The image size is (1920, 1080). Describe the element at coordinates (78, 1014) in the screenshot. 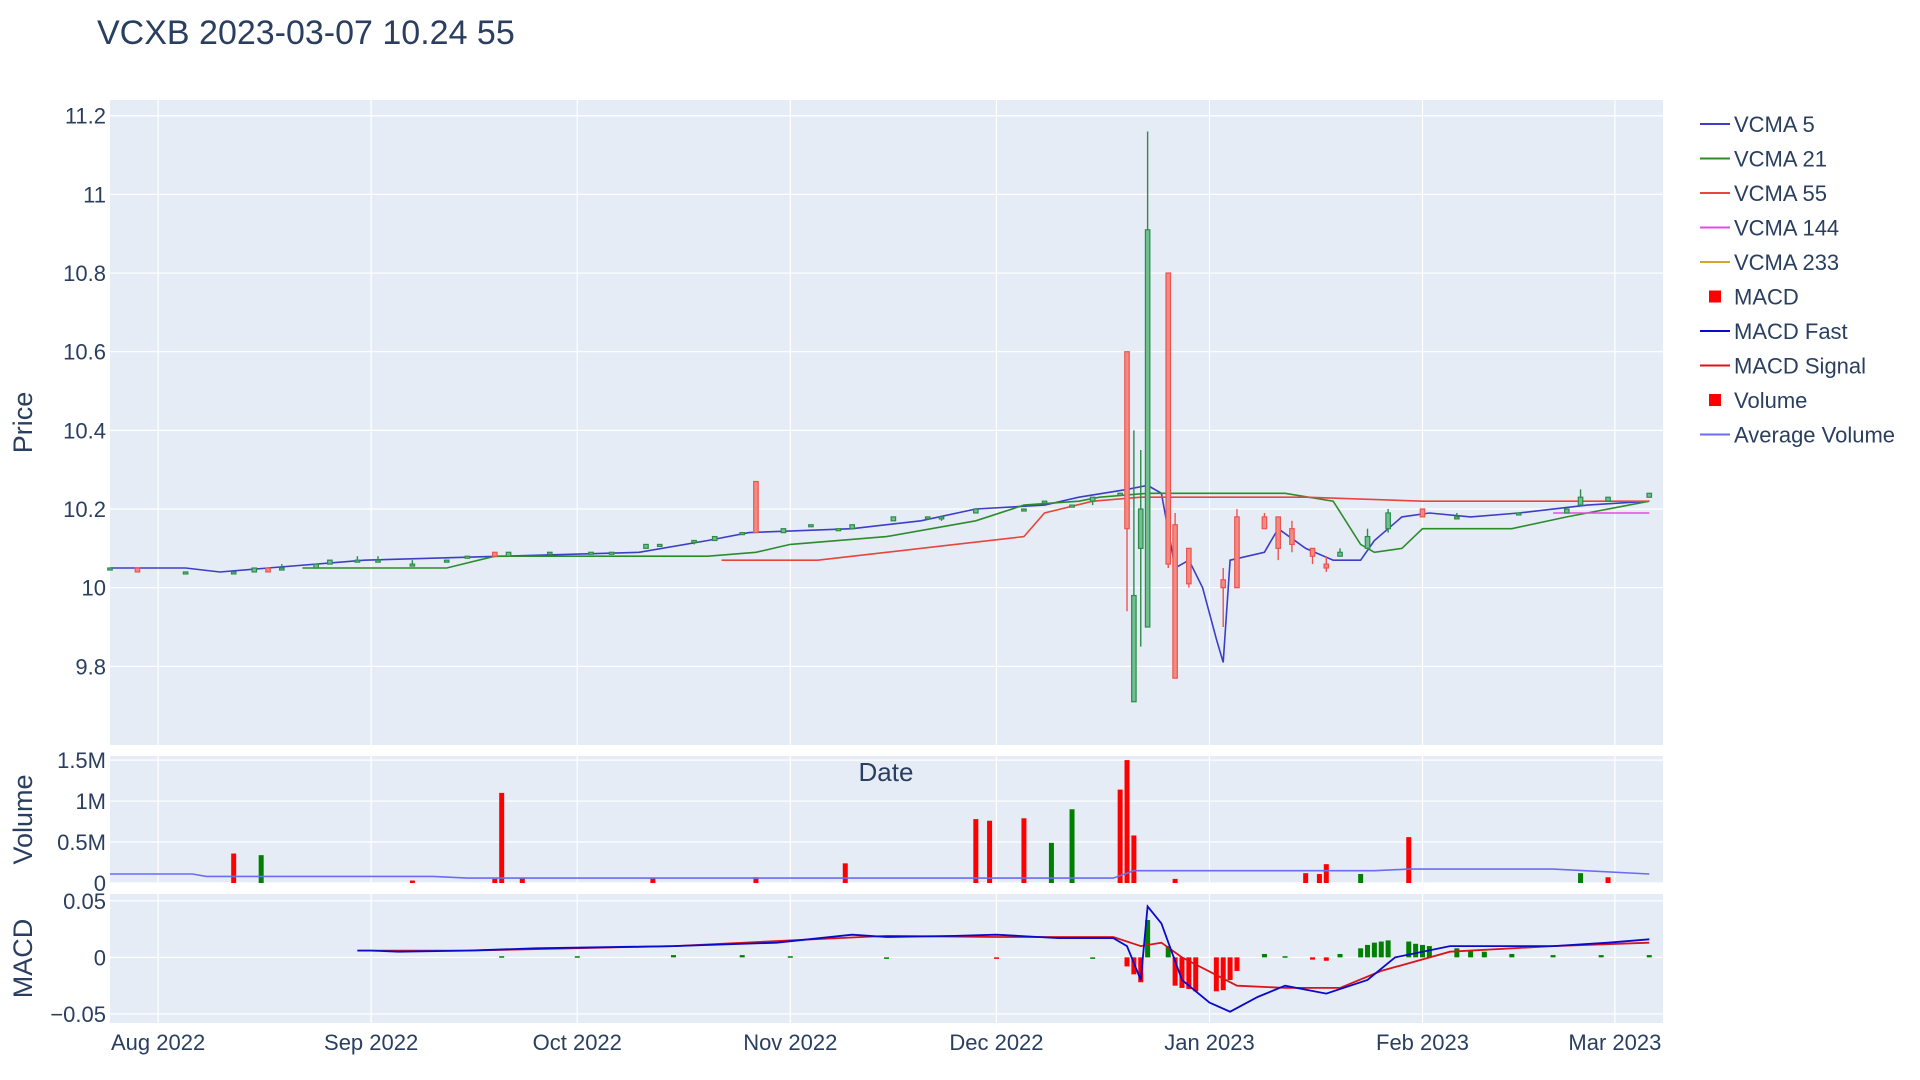

I see `macd-y-tick-label: −0.05` at that location.